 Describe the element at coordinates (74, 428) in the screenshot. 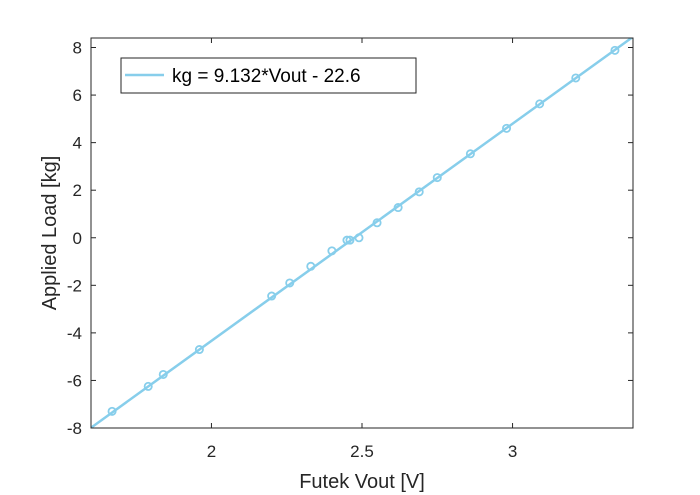

I see `y-tick-label: -8` at that location.